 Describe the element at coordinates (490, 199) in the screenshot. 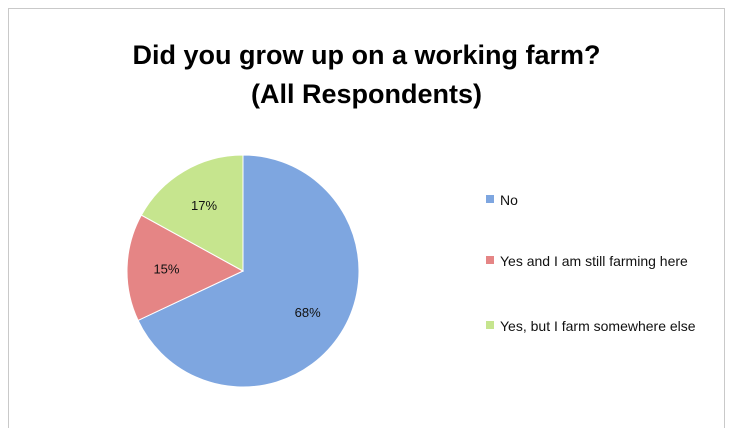

I see `legend-swatch-no` at that location.